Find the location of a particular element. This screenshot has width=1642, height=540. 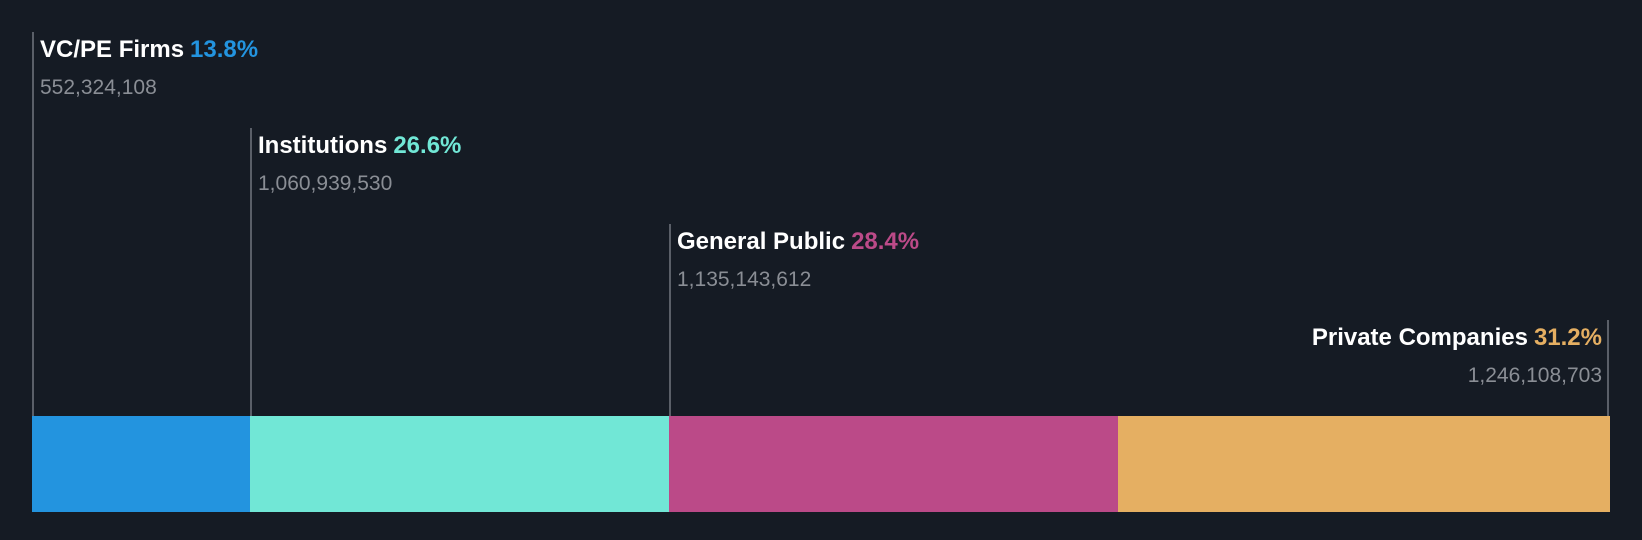

category-percent: 28.4% is located at coordinates (885, 241).